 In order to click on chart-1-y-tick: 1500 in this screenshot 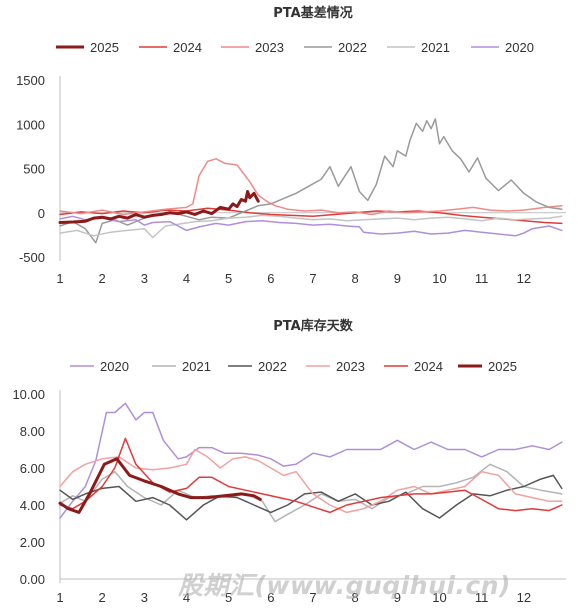, I will do `click(30, 80)`.